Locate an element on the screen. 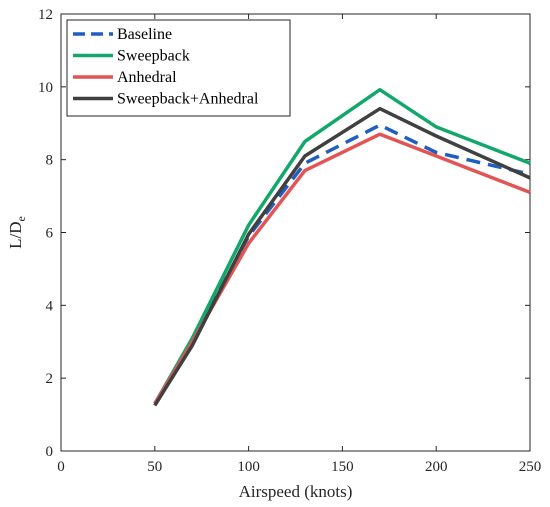 The image size is (550, 507). x-tick-label: 100 is located at coordinates (248, 467).